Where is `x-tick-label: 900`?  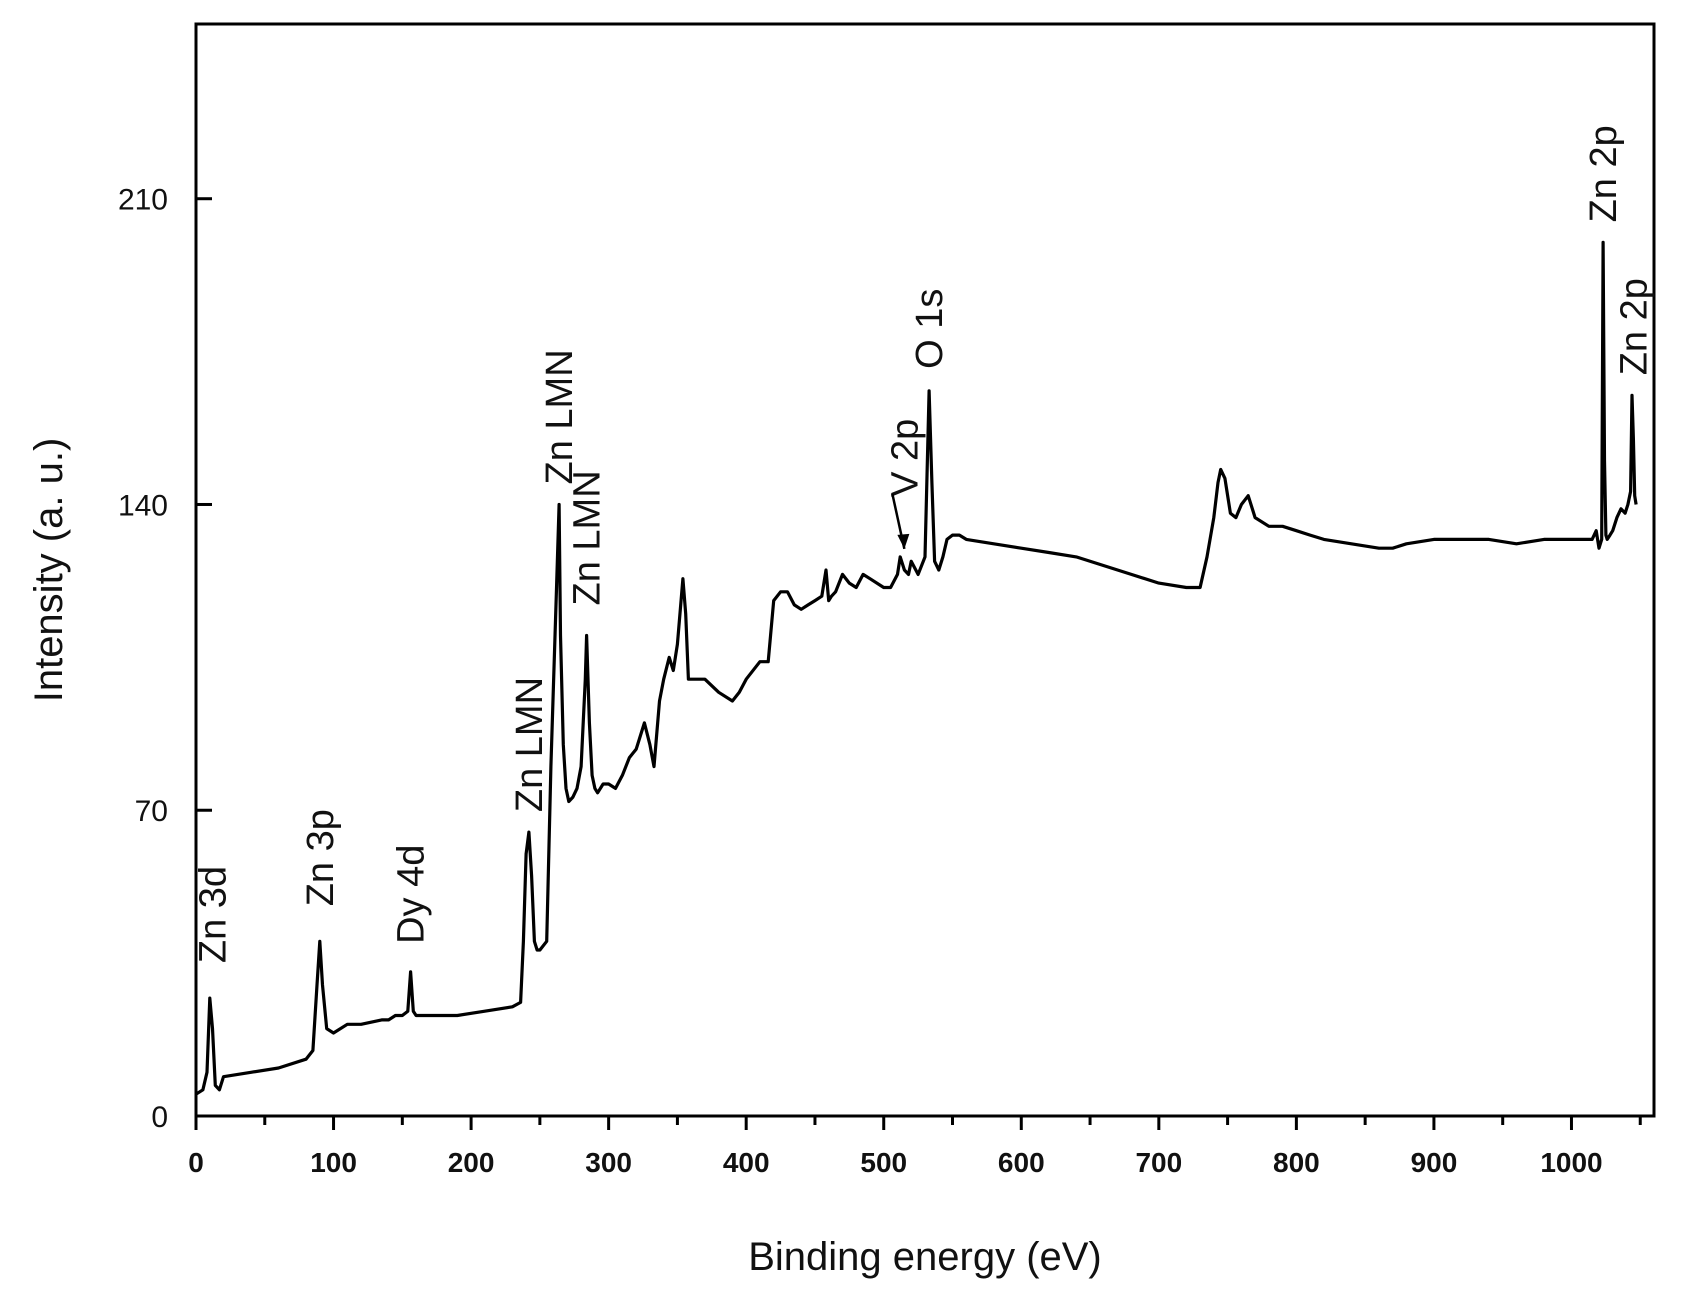
x-tick-label: 900 is located at coordinates (1434, 1162).